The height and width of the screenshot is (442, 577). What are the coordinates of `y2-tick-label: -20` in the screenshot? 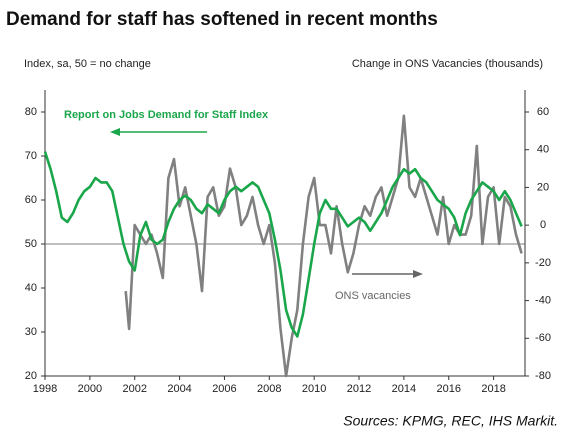 It's located at (543, 263).